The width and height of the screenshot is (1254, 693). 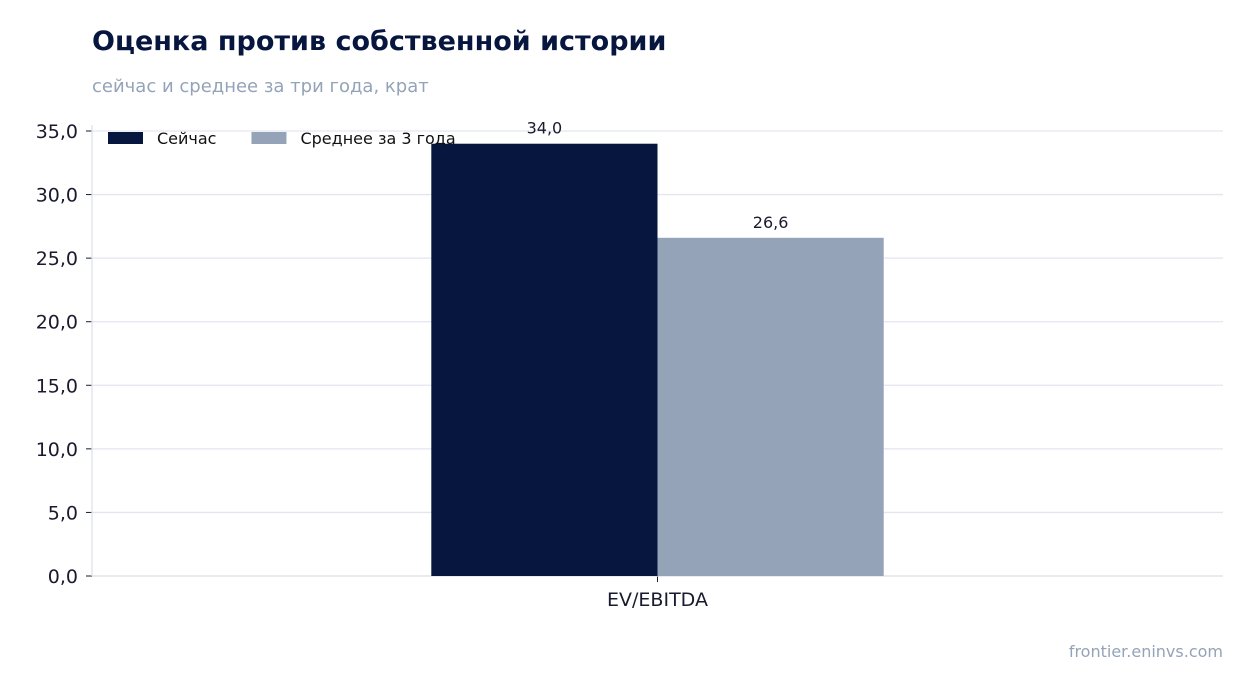 I want to click on source-credit: frontier.eninvs.com, so click(x=1145, y=651).